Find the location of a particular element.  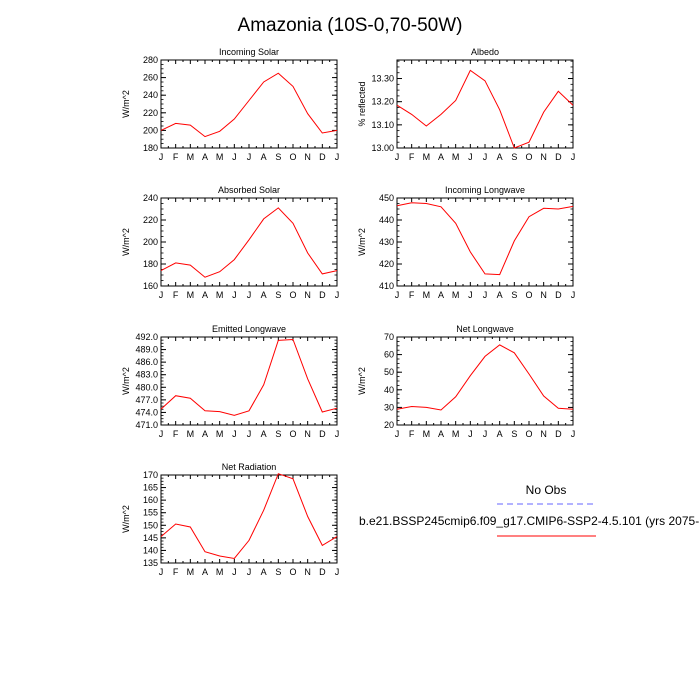

panel-title-net-longwave: Net Longwave is located at coordinates (485, 329).